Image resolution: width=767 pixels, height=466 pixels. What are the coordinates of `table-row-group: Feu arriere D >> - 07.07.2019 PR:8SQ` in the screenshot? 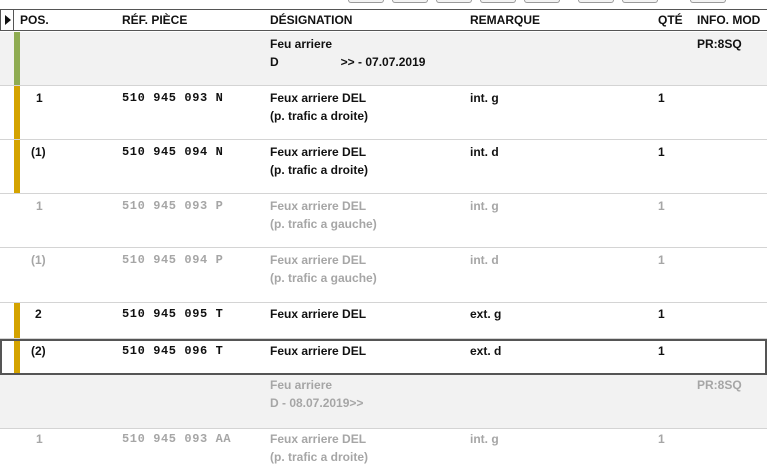 It's located at (383, 59).